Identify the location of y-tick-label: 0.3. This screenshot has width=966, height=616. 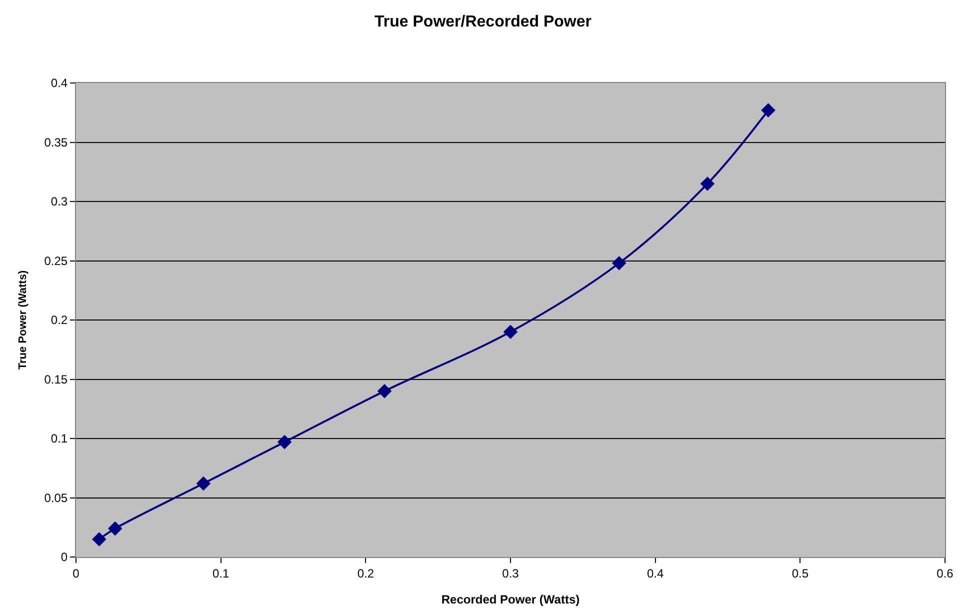
(59, 201).